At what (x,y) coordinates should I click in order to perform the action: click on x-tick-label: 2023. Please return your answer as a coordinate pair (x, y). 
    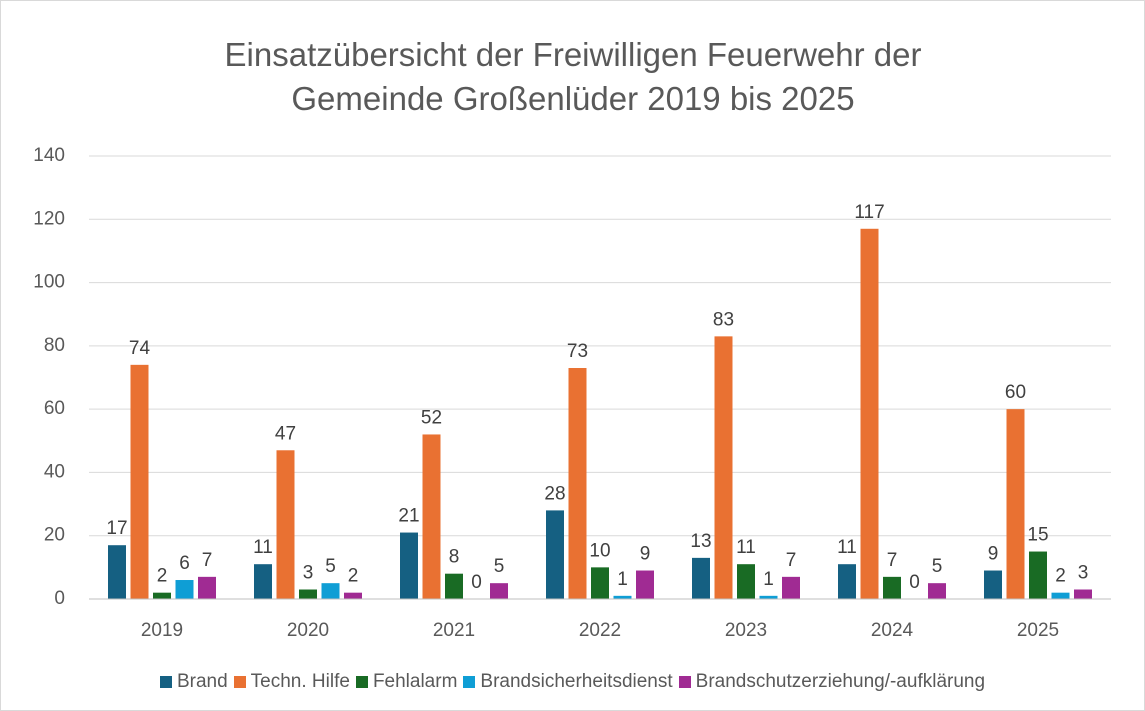
    Looking at the image, I should click on (746, 630).